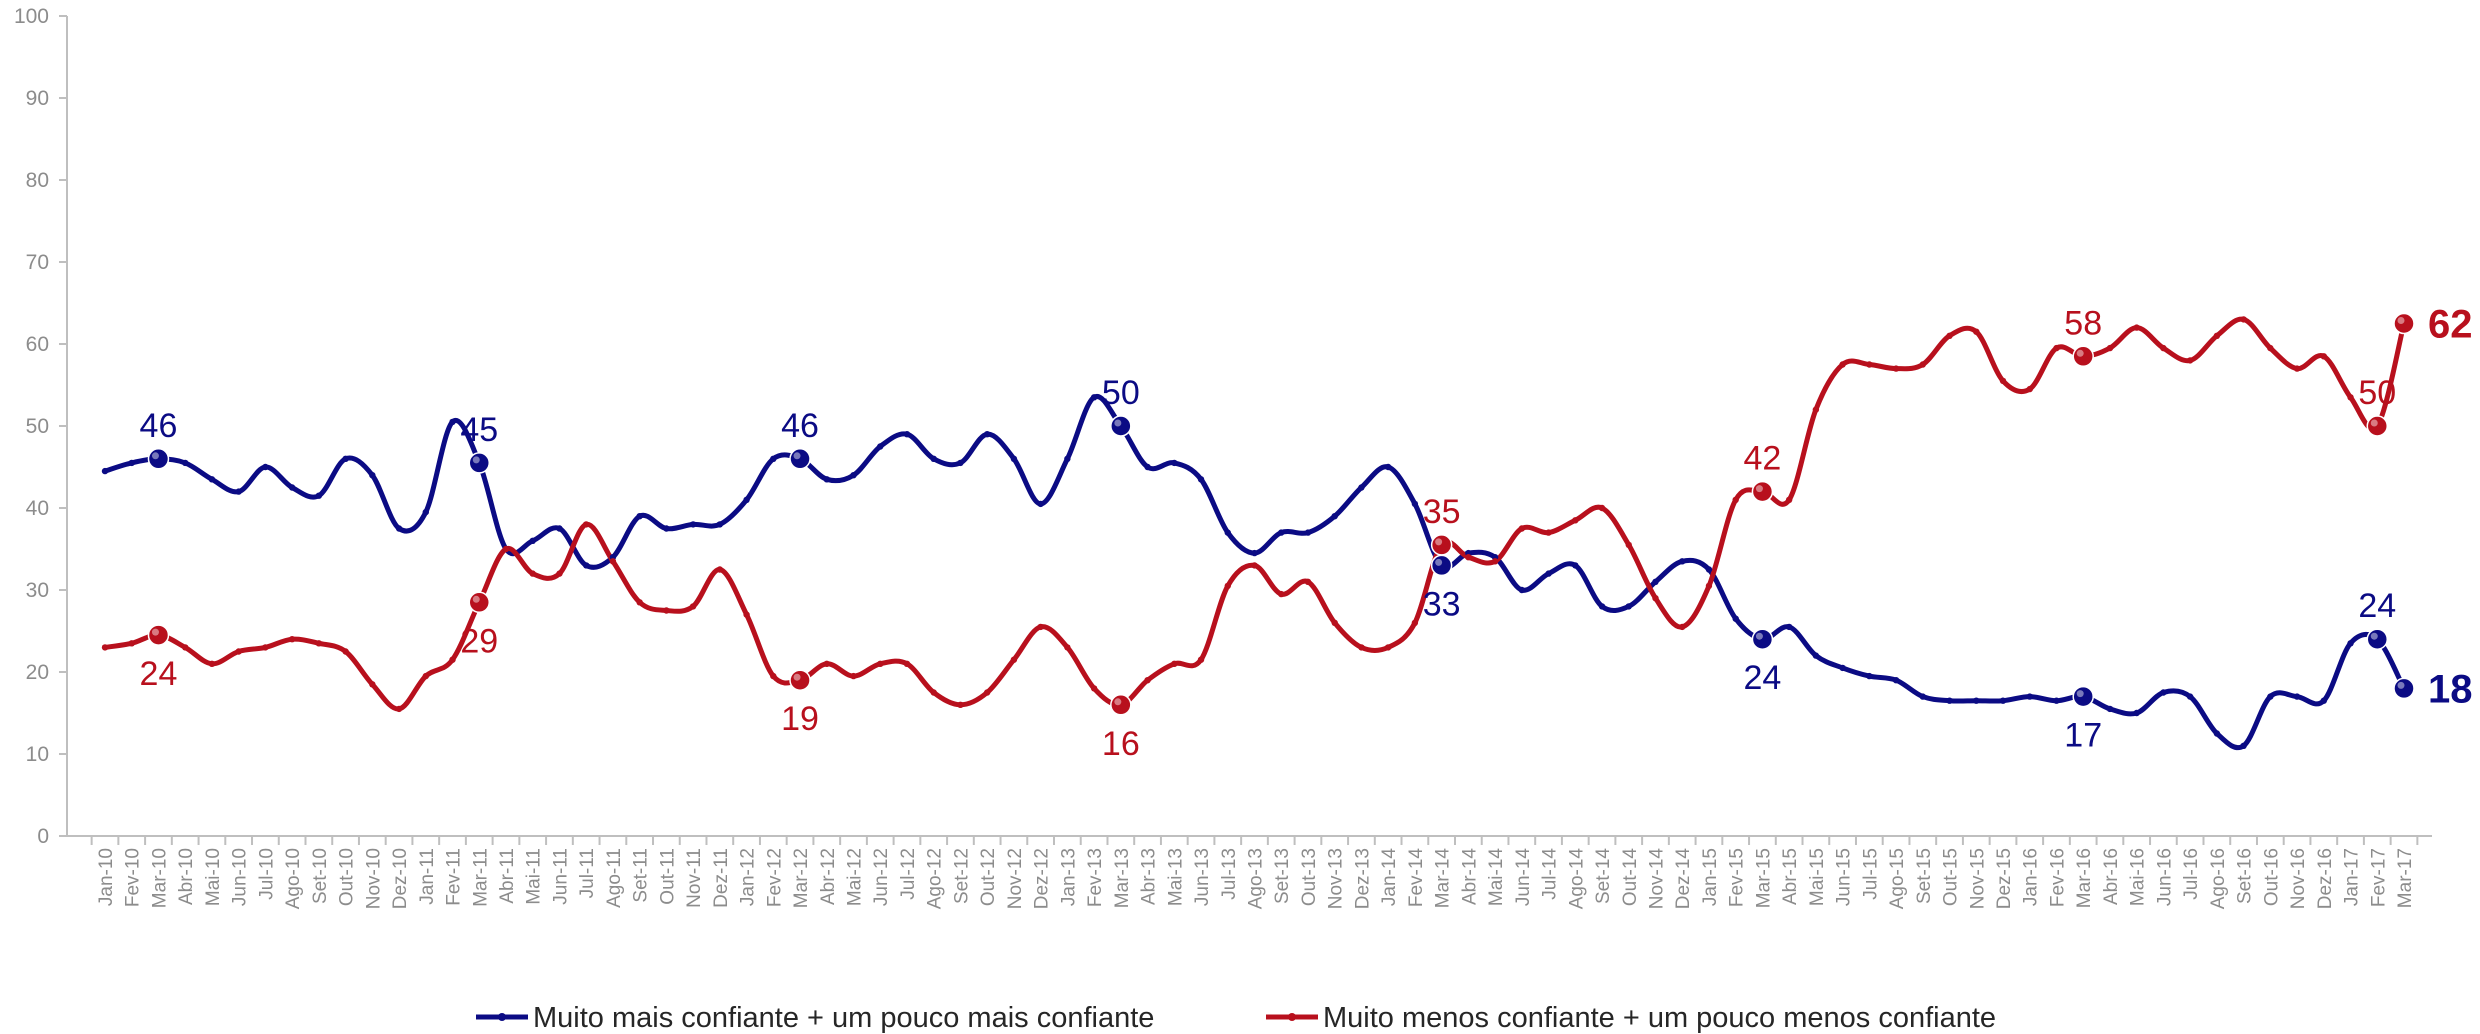 The height and width of the screenshot is (1034, 2480). I want to click on x-tick-label: Mai-14, so click(1496, 877).